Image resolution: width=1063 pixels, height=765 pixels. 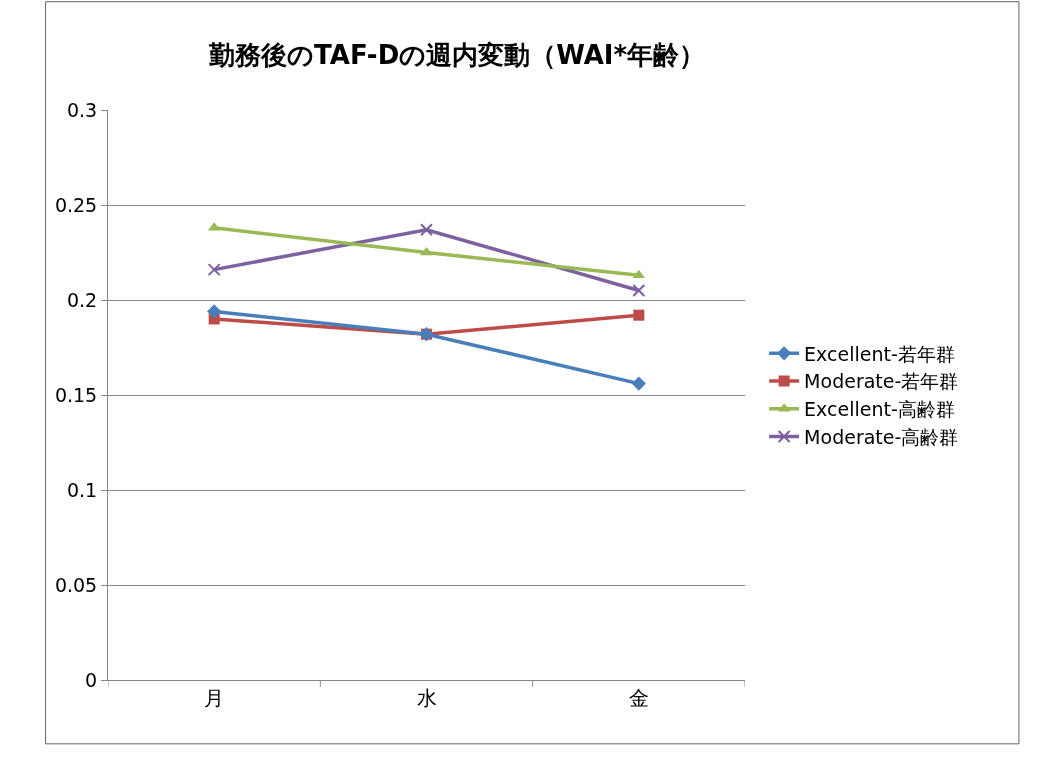 What do you see at coordinates (638, 698) in the screenshot?
I see `x-tick-label: 金` at bounding box center [638, 698].